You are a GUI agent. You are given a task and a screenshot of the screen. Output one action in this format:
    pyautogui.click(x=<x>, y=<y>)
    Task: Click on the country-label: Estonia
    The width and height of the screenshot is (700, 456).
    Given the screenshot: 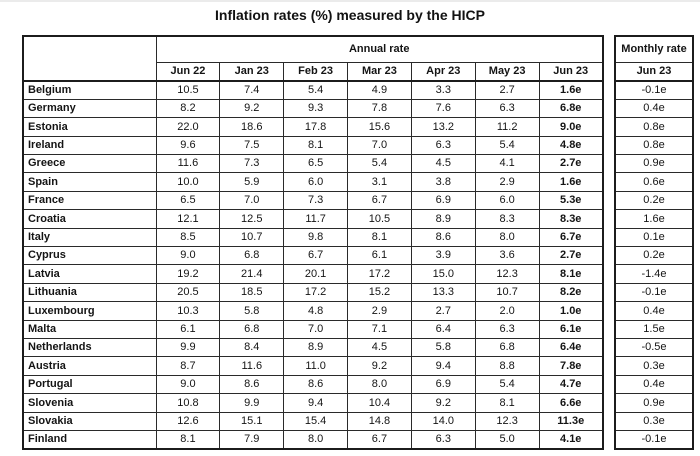 What is the action you would take?
    pyautogui.click(x=89, y=127)
    